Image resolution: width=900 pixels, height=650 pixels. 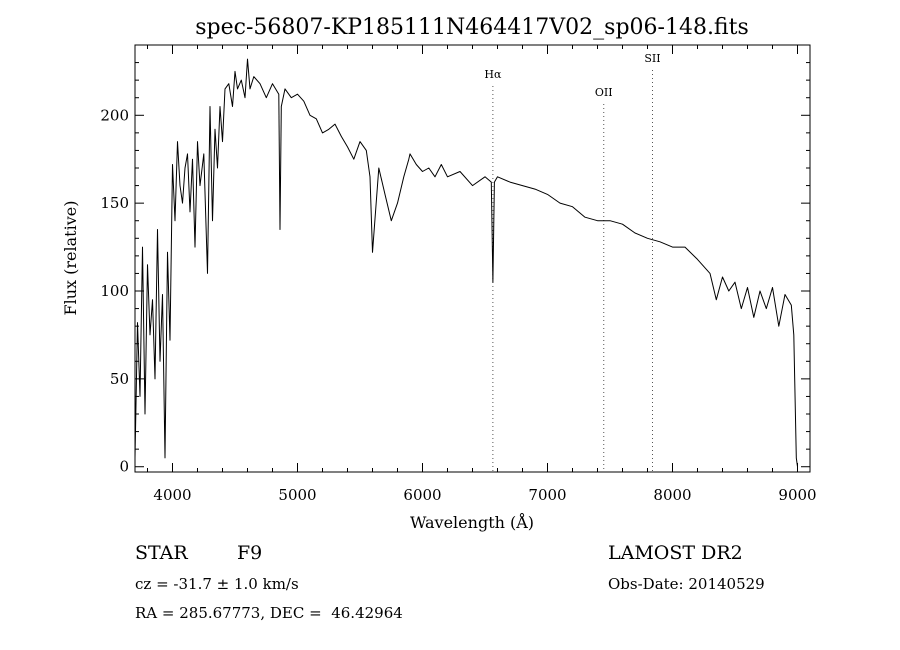 What do you see at coordinates (686, 584) in the screenshot?
I see `observation-date: Obs-Date: 20140529` at bounding box center [686, 584].